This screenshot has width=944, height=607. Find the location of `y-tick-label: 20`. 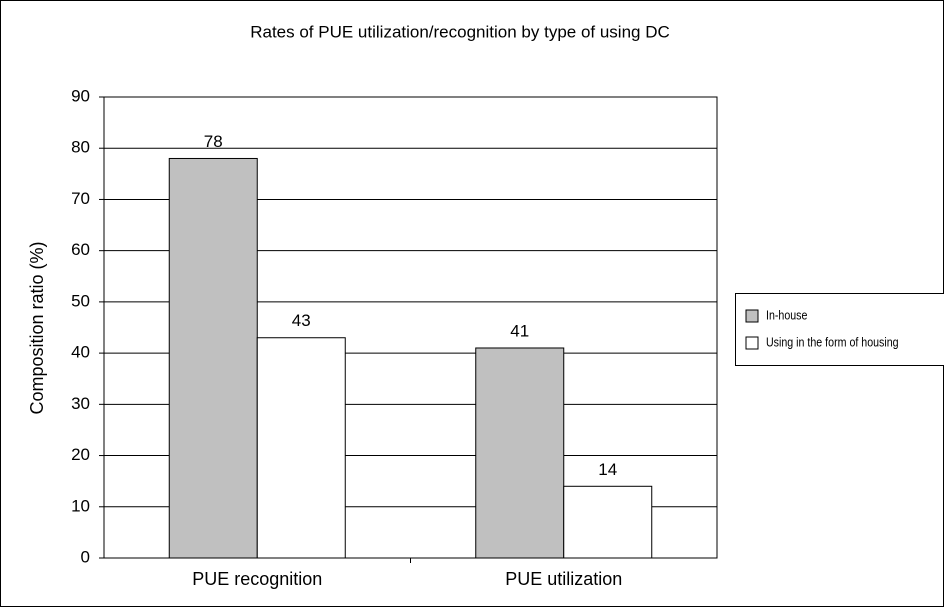

y-tick-label: 20 is located at coordinates (80, 454).